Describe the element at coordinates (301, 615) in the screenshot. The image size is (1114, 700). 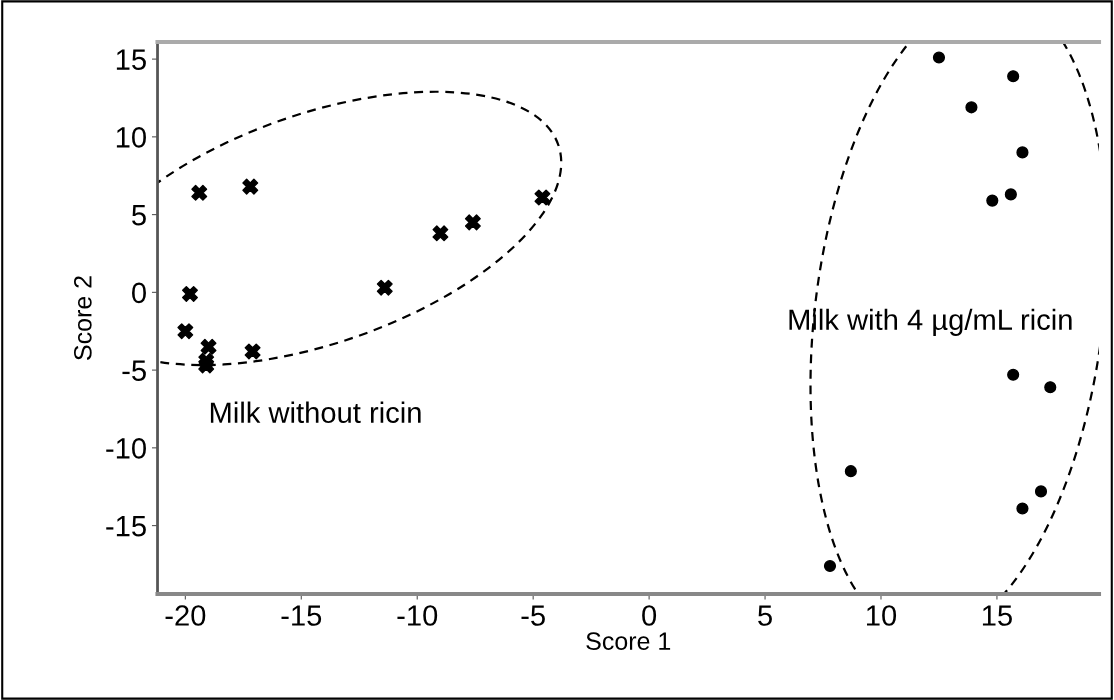
I see `x-tick-label: -15` at that location.